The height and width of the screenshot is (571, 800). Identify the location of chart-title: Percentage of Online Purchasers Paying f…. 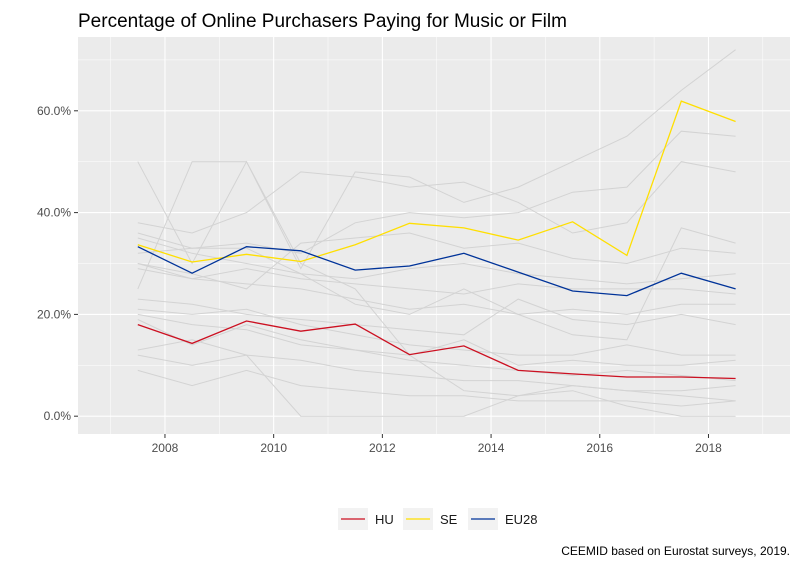
(322, 21).